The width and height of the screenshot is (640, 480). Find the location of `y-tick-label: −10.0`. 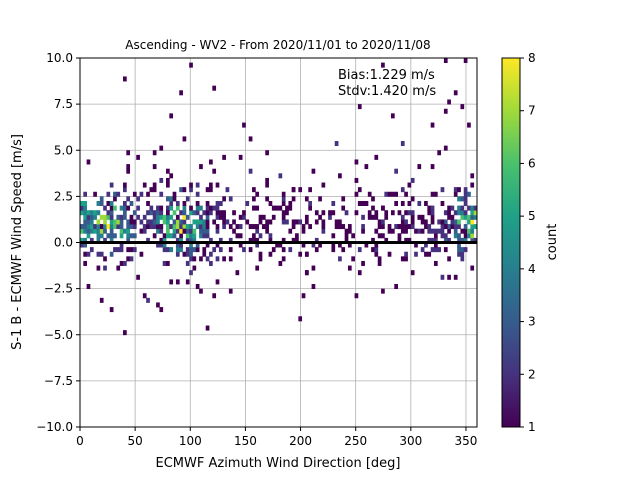

y-tick-label: −10.0 is located at coordinates (54, 427).